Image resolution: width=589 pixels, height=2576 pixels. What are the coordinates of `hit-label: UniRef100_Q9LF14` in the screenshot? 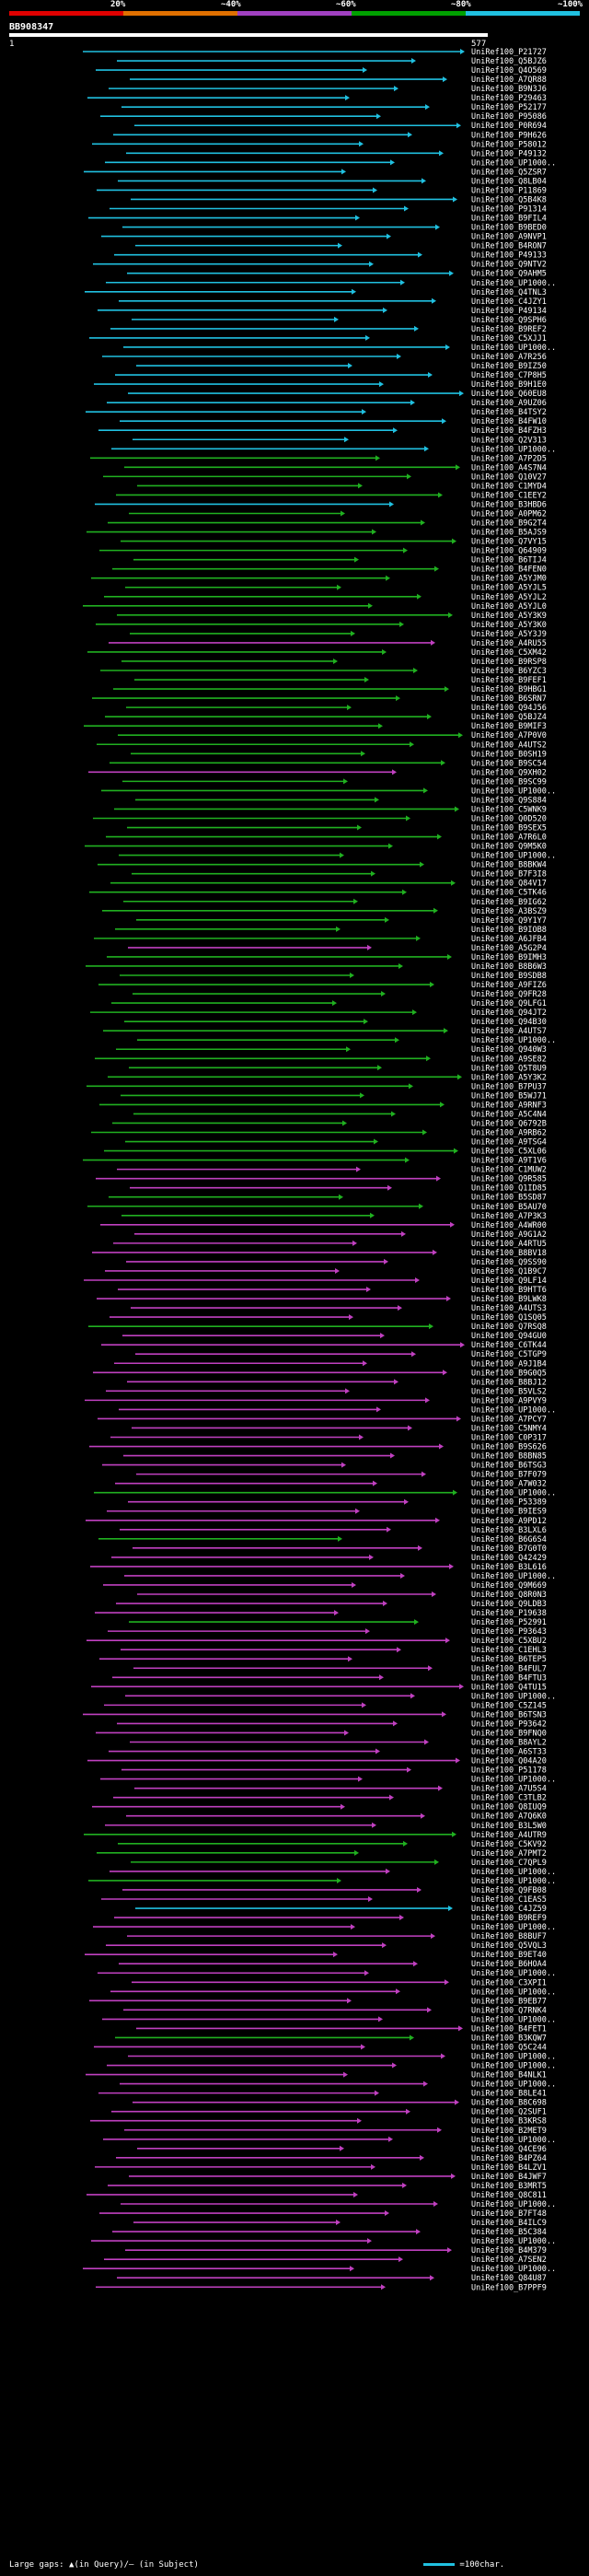 It's located at (509, 1281).